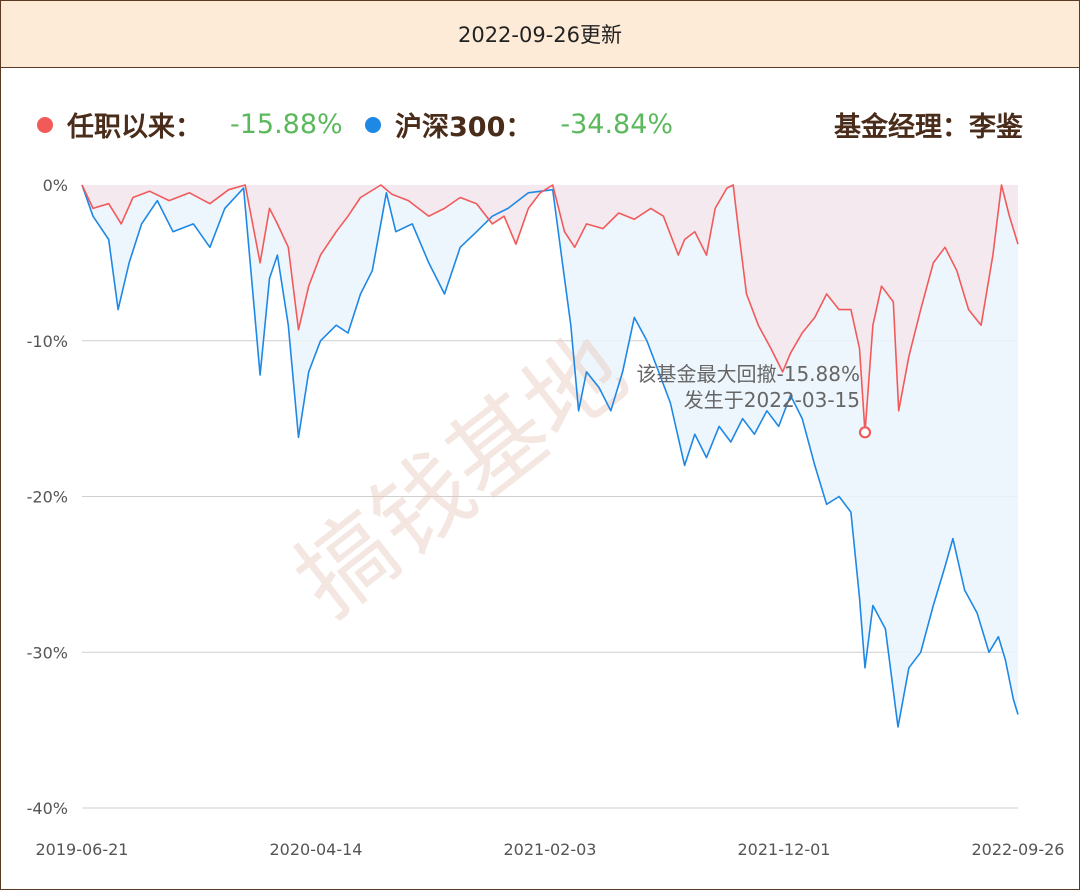 The height and width of the screenshot is (890, 1080). I want to click on update-date-text: 2022-09-26更新, so click(540, 35).